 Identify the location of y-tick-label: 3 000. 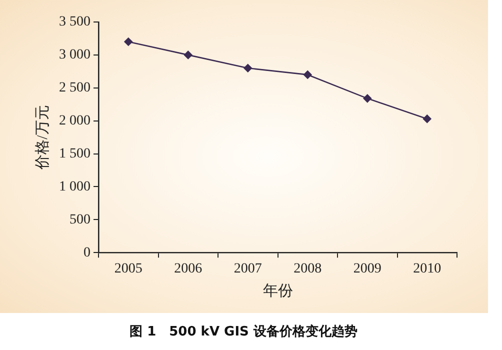
(74, 55).